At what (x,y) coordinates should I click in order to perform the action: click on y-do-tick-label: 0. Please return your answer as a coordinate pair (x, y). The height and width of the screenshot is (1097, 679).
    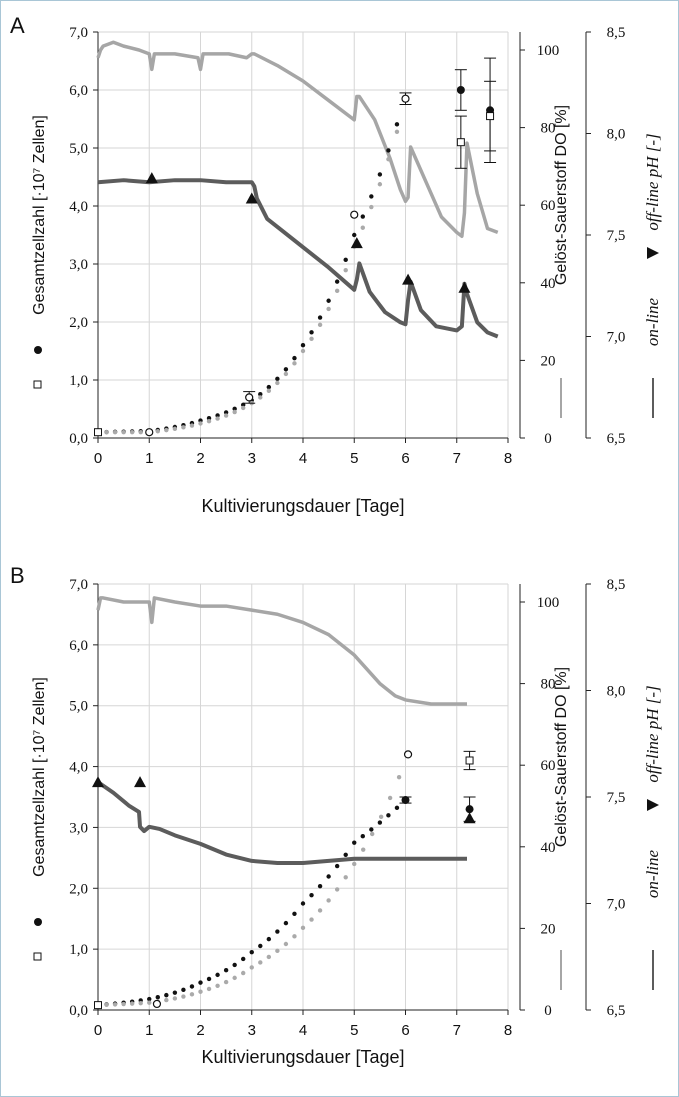
    Looking at the image, I should click on (548, 1011).